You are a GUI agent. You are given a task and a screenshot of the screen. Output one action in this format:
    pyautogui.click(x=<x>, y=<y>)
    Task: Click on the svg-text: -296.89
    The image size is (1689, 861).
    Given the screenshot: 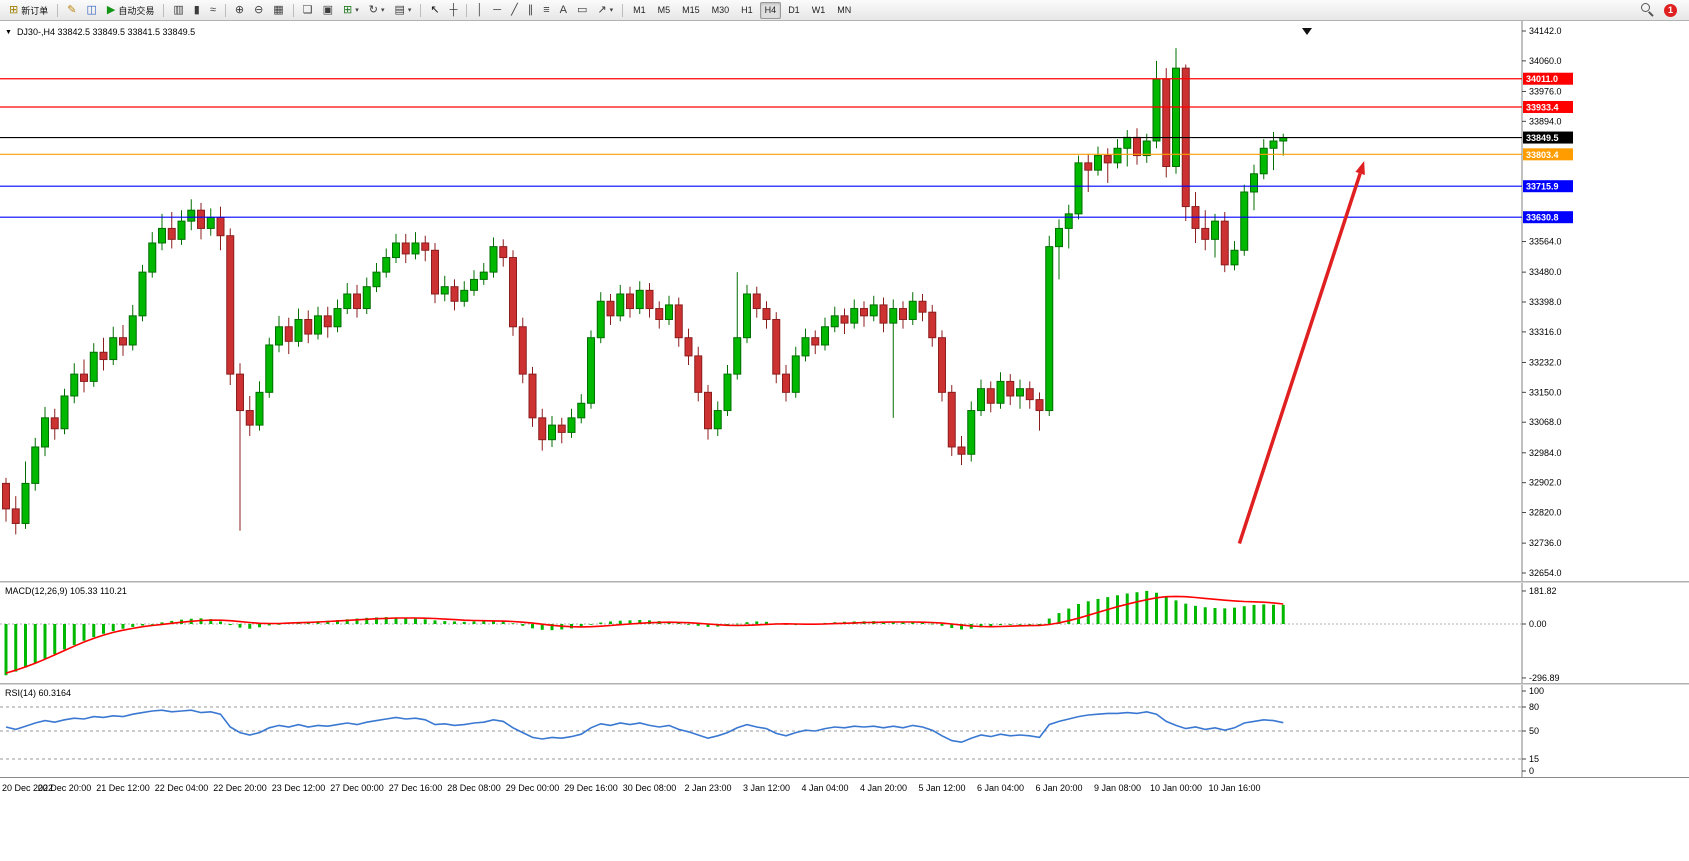 What is the action you would take?
    pyautogui.click(x=1544, y=678)
    